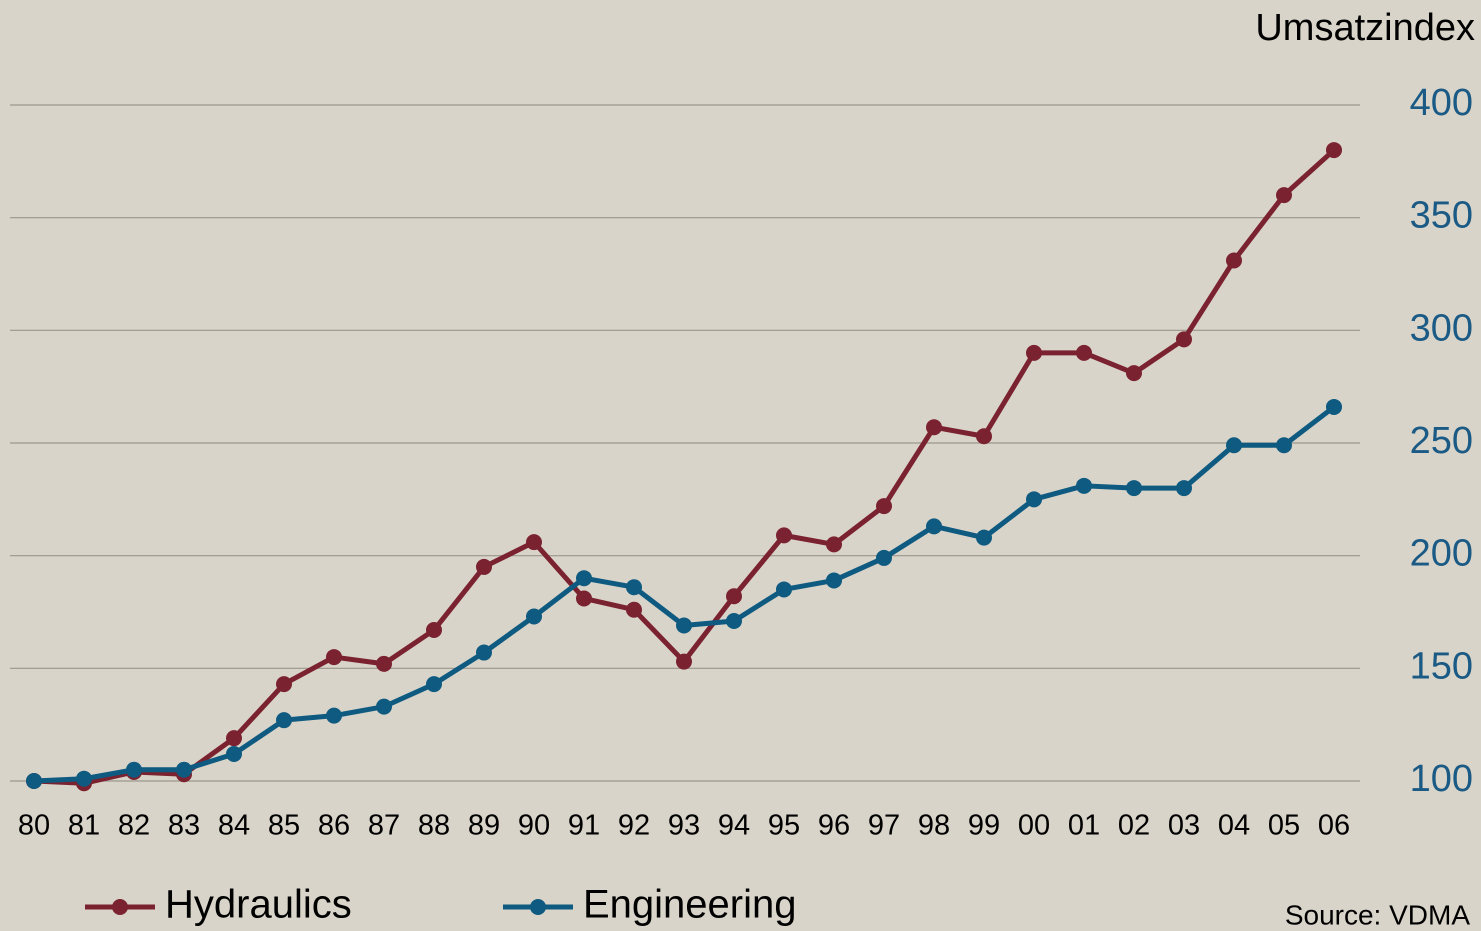 This screenshot has width=1481, height=931. I want to click on y-tick-label: 350, so click(1441, 216).